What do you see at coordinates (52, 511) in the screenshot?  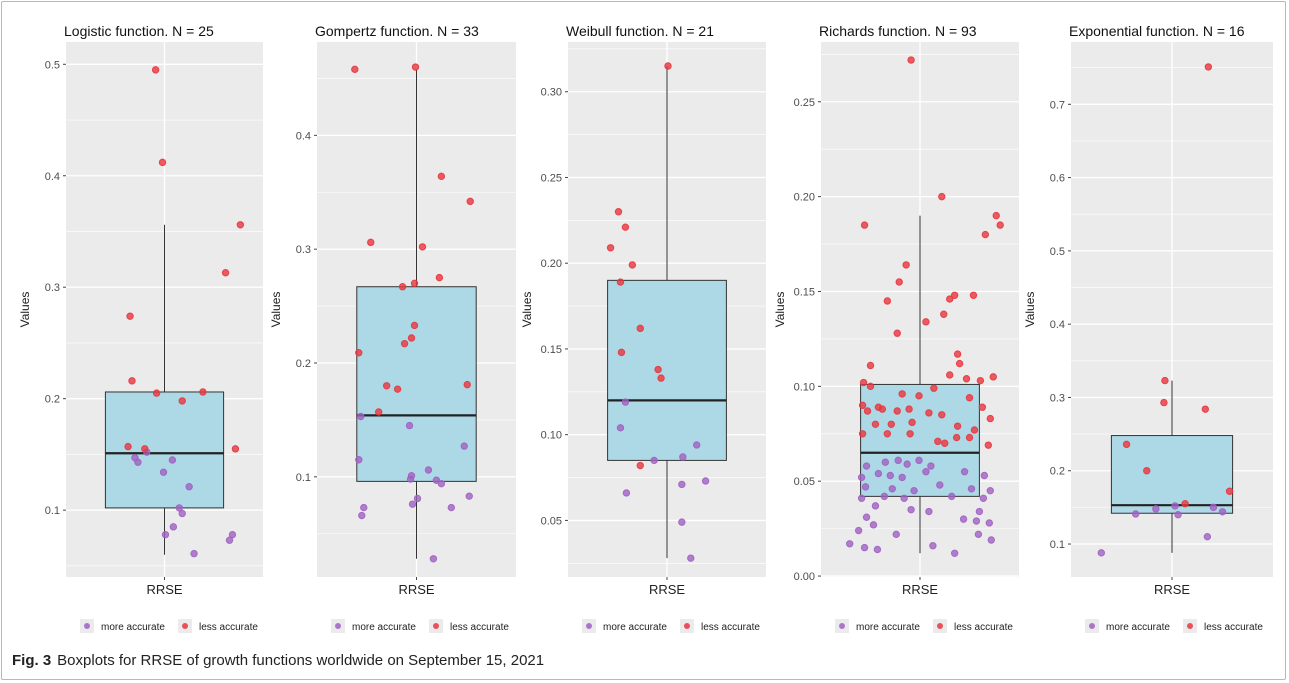 I see `y-tick-label: 0.1` at bounding box center [52, 511].